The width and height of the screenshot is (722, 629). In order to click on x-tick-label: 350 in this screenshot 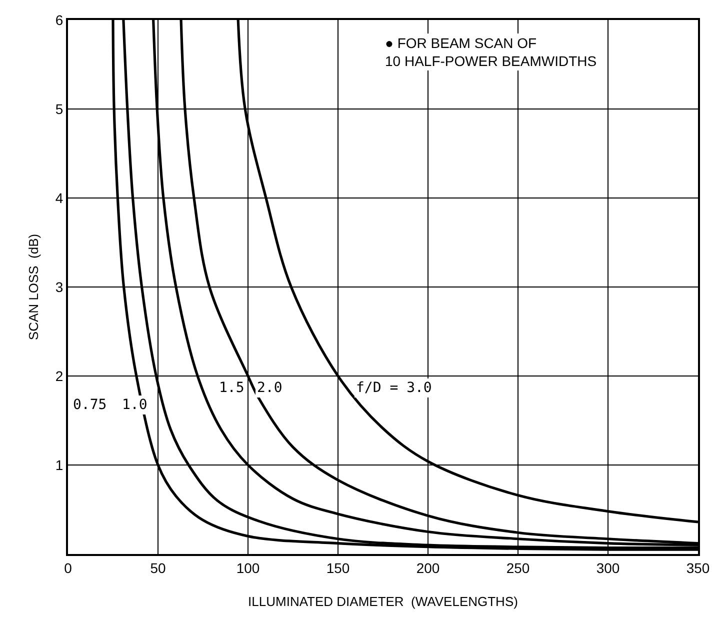, I will do `click(698, 568)`.